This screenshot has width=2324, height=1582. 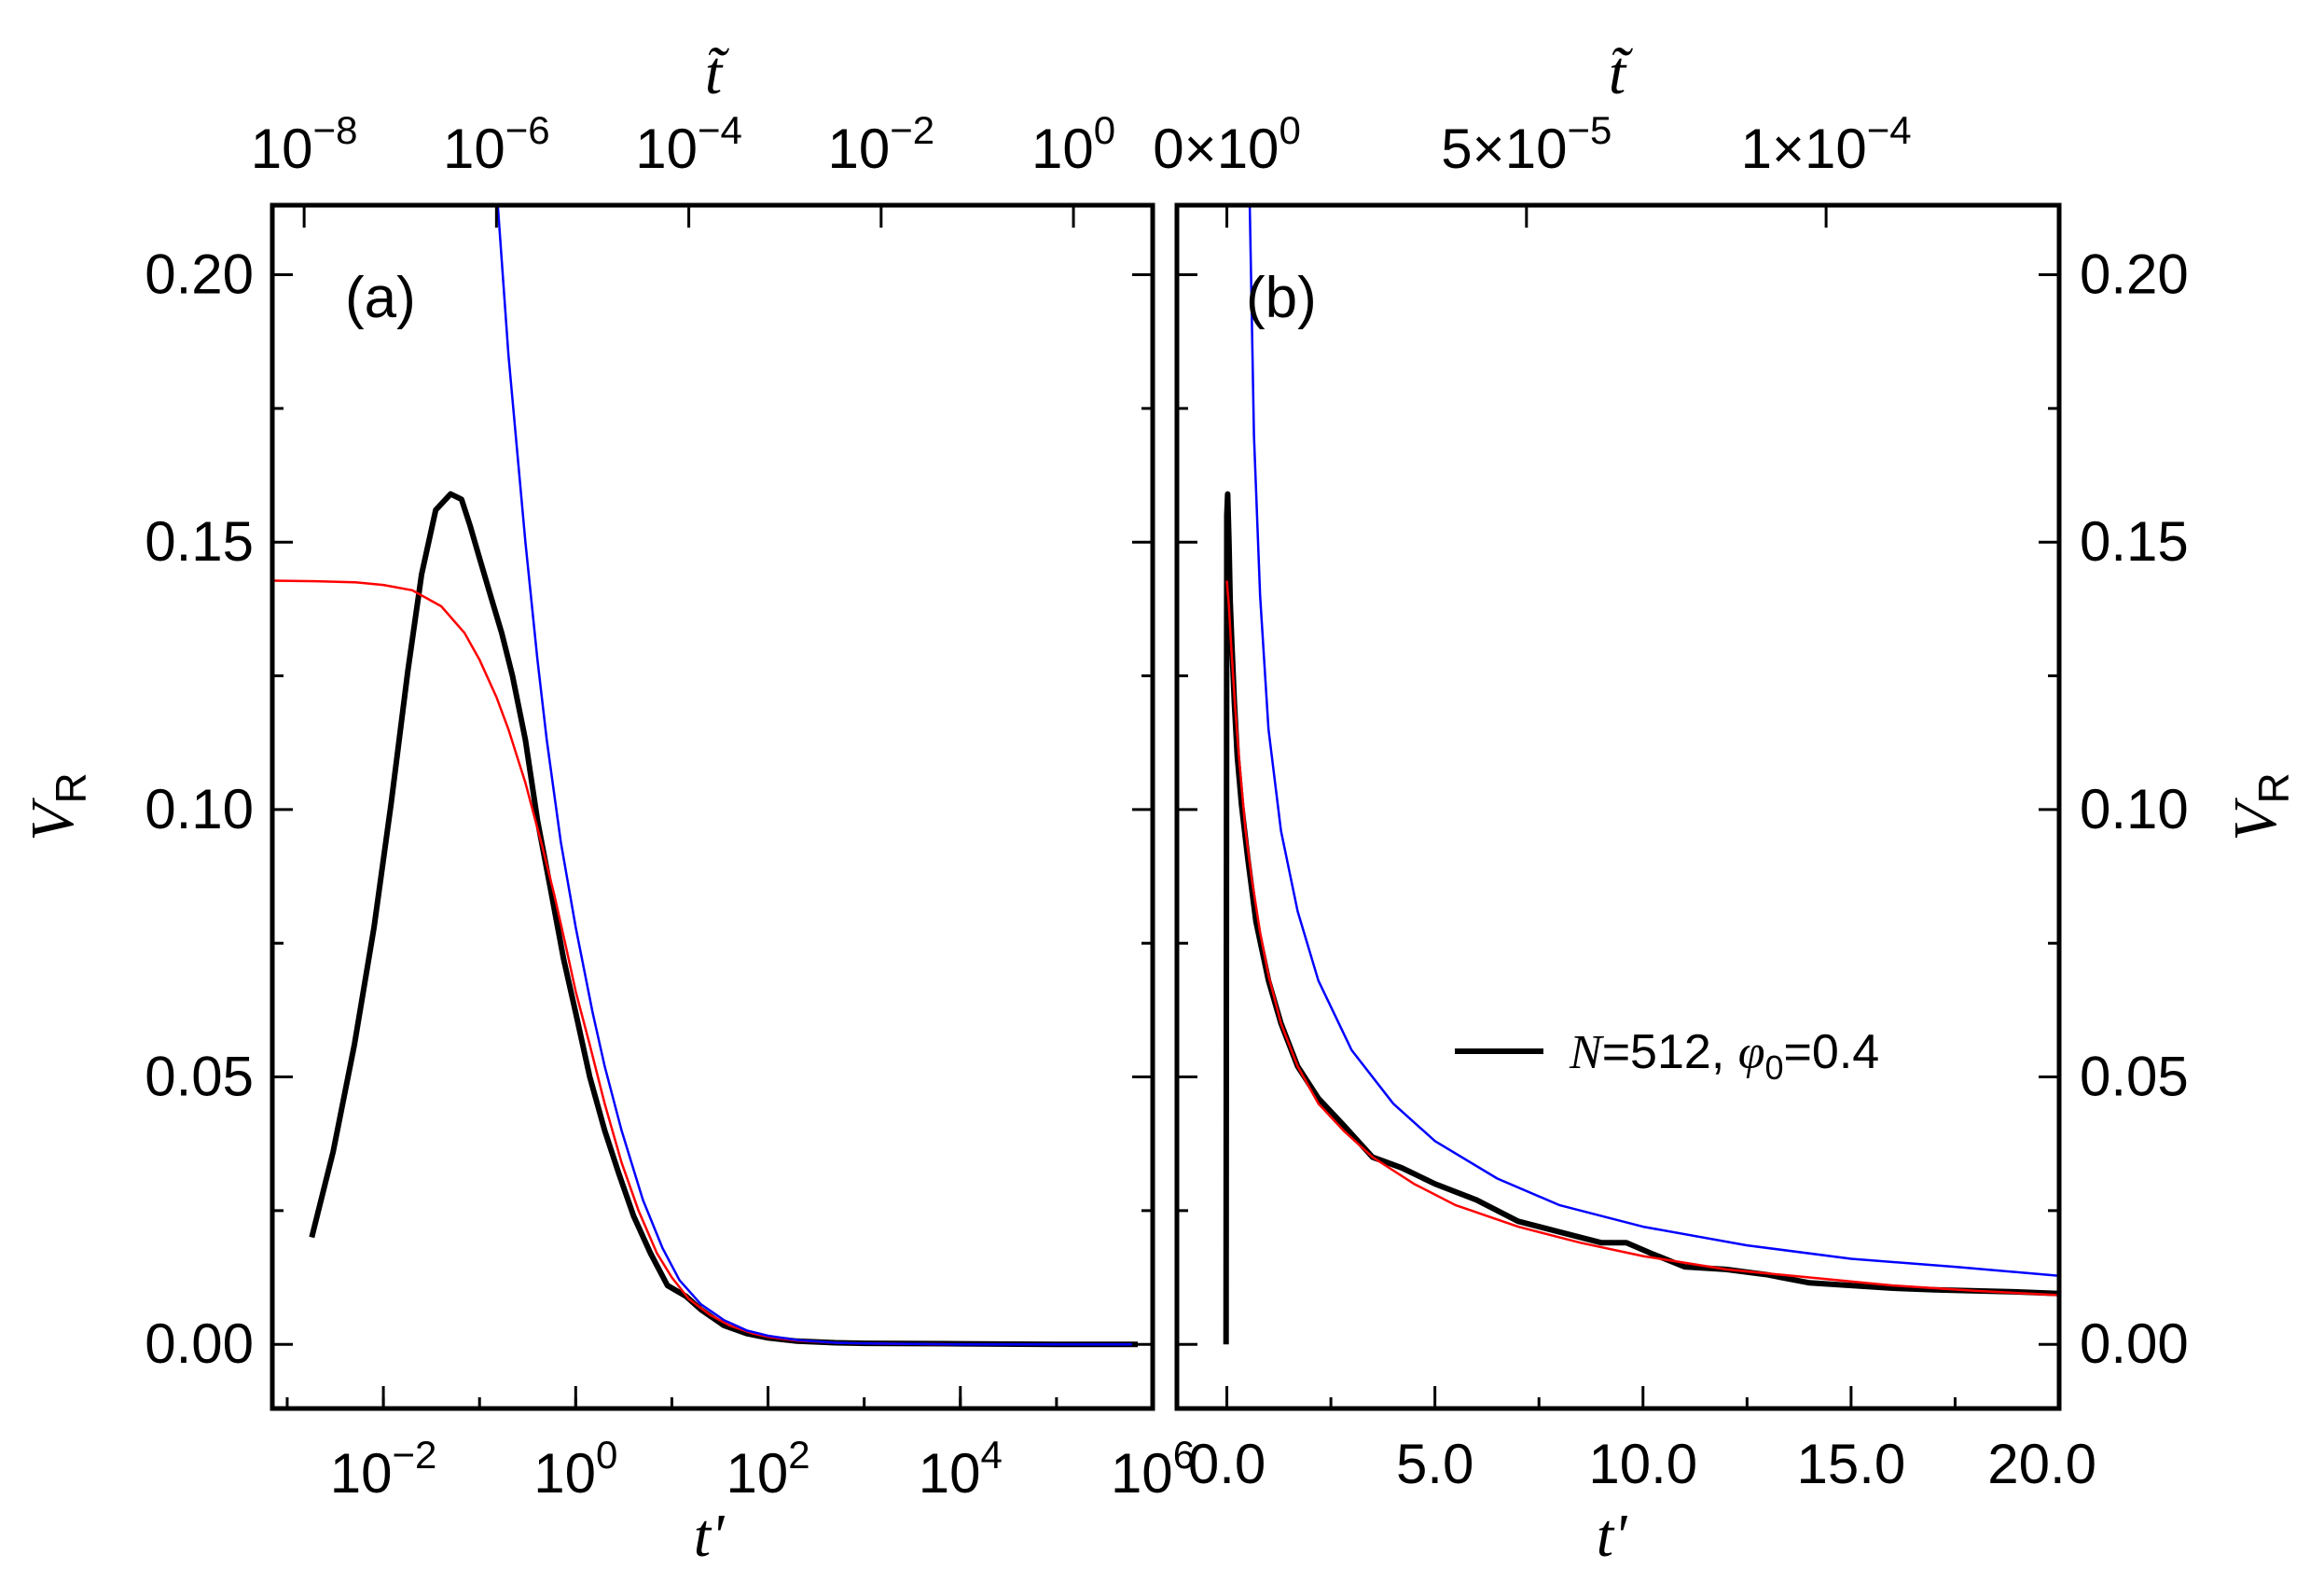 I want to click on panel-b-x-tick-label: 20.0, so click(x=2041, y=1464).